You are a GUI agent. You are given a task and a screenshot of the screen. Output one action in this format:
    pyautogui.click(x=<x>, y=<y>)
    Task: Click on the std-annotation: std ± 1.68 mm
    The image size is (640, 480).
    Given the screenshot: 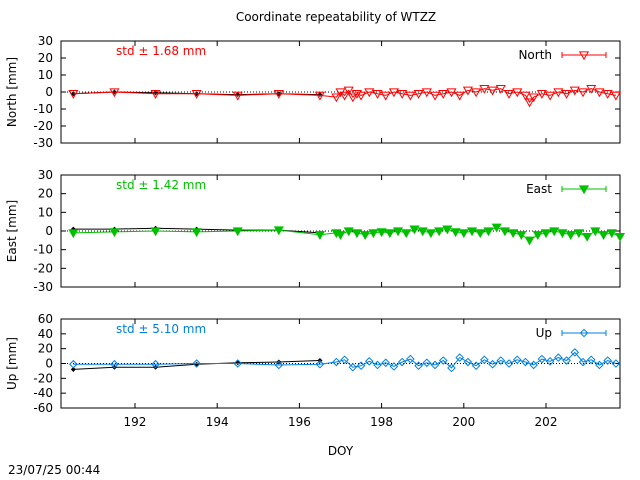 What is the action you would take?
    pyautogui.click(x=161, y=51)
    